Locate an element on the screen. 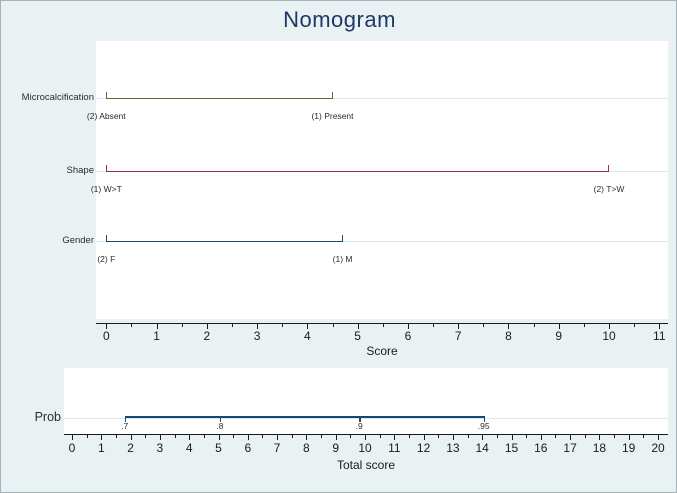 This screenshot has height=493, width=677. total-score-tick-label: 7 is located at coordinates (277, 448).